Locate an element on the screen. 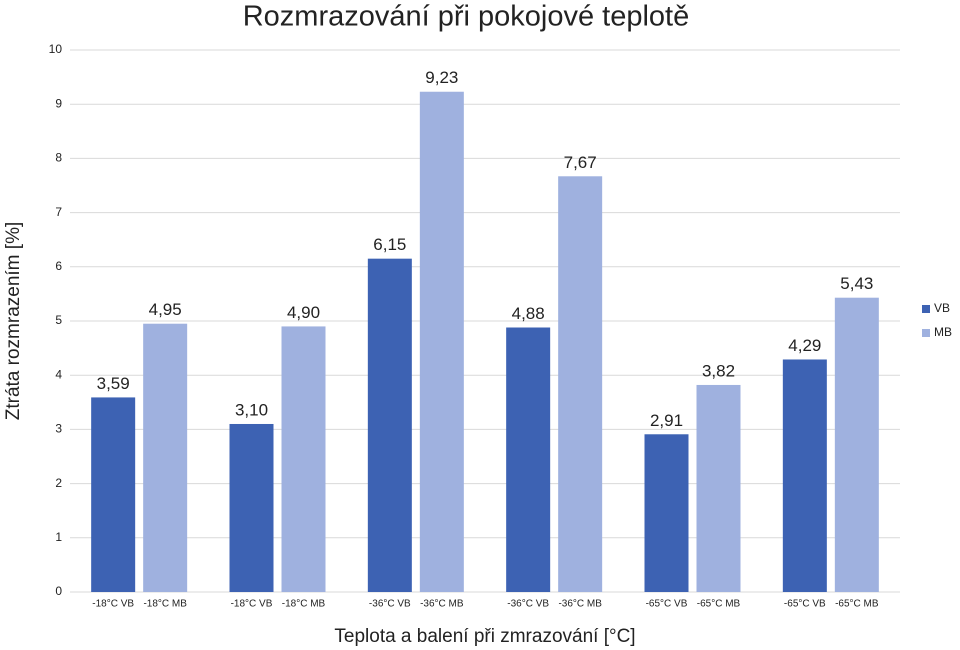  value-label: 3,82 is located at coordinates (718, 370).